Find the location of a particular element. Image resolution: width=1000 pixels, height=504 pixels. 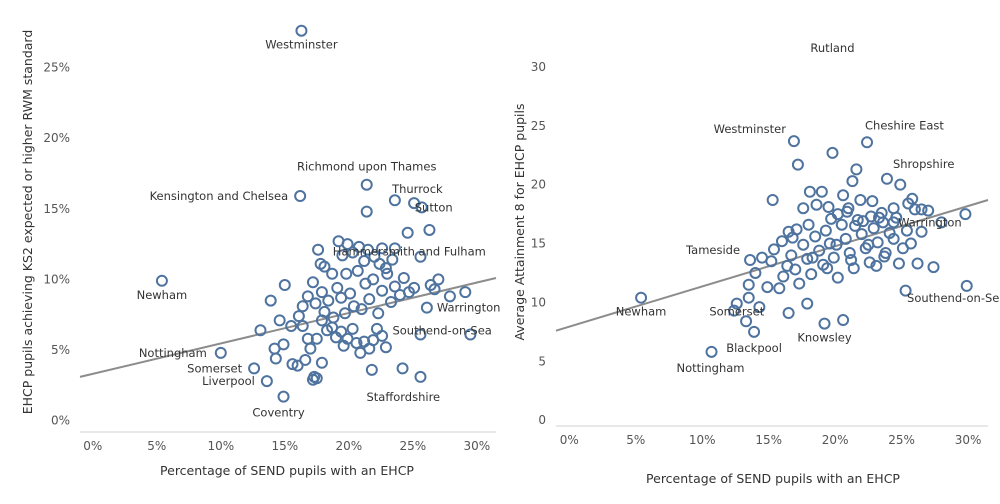

x-tick-label: 10% is located at coordinates (702, 440).